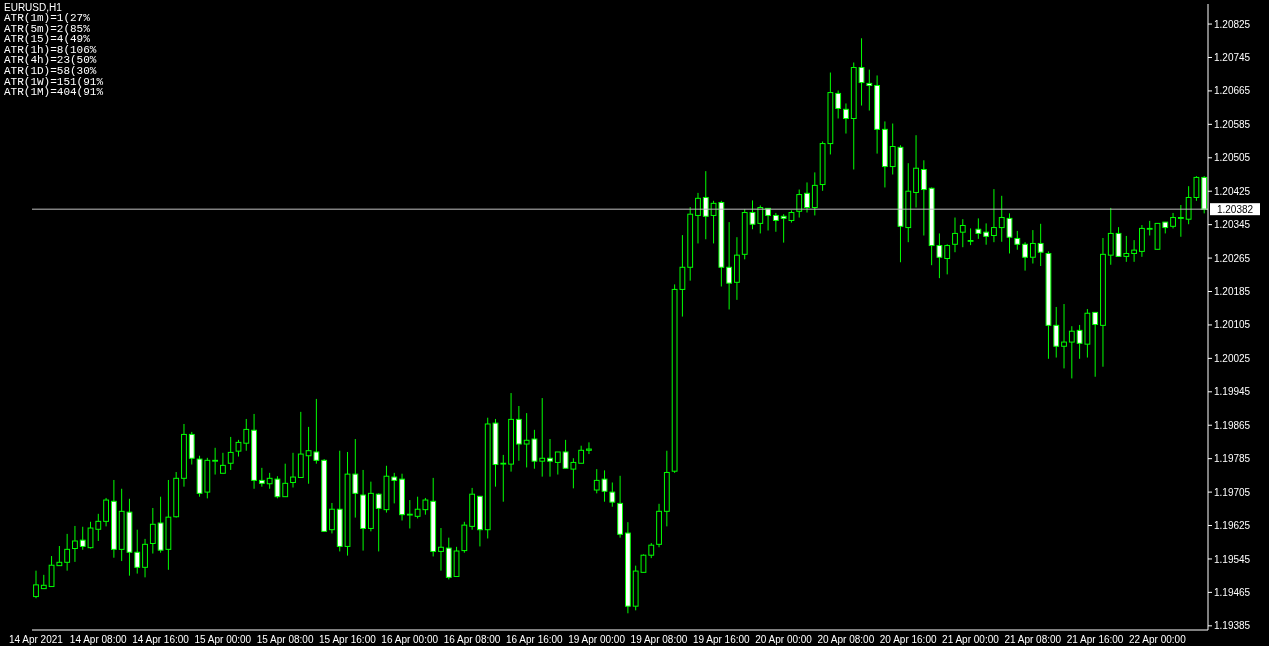 This screenshot has height=646, width=1269. I want to click on x-tick-label: 20 Apr 00:00, so click(784, 639).